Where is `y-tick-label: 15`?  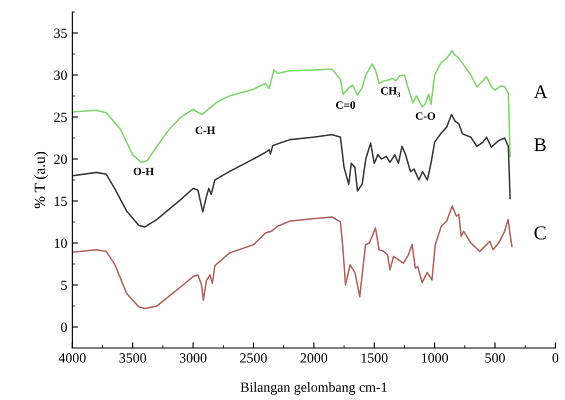
y-tick-label: 15 is located at coordinates (60, 201).